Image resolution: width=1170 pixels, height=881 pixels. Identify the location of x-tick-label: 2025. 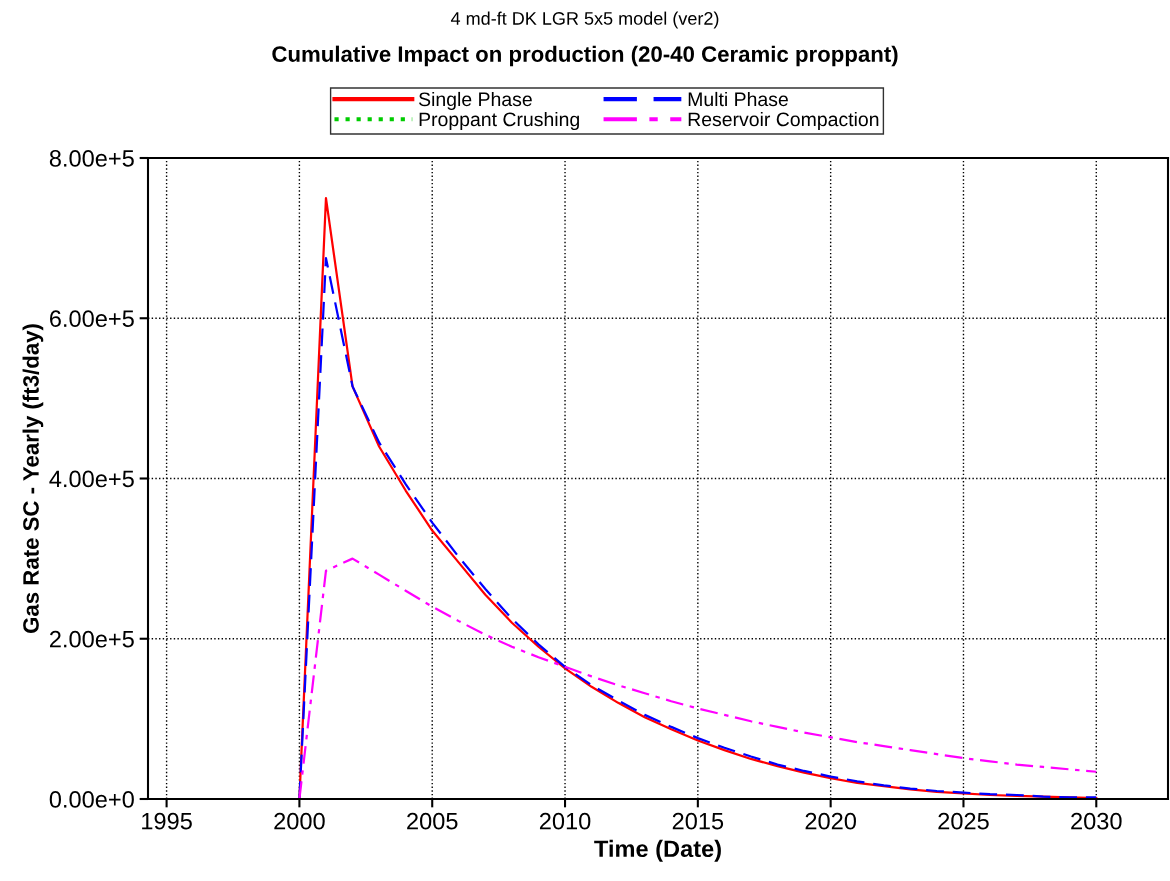
(963, 821).